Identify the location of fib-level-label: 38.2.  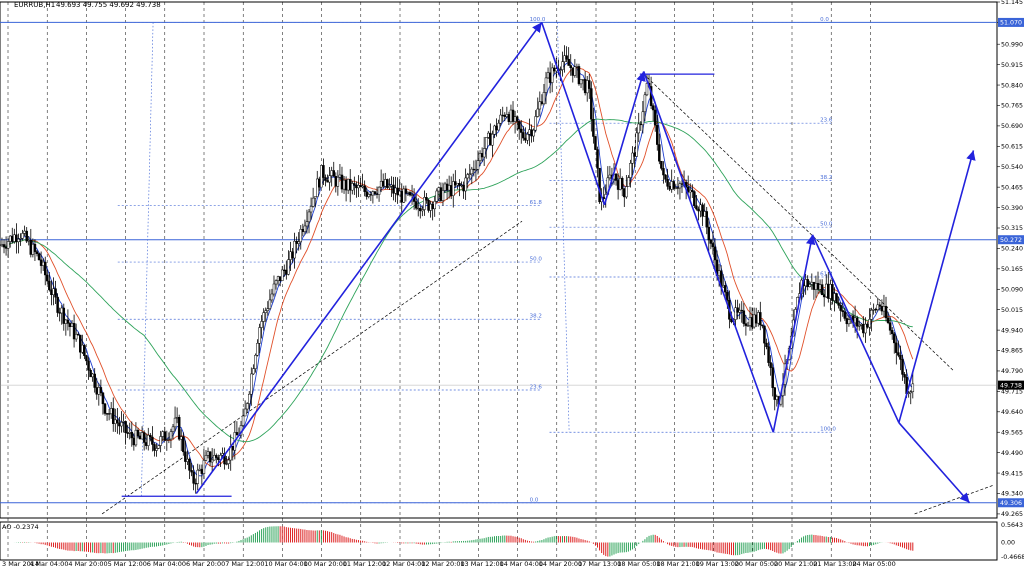
(826, 178).